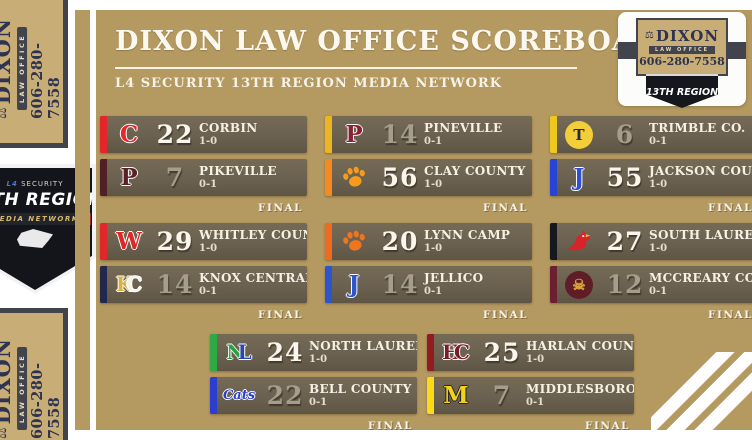 This screenshot has width=752, height=440. What do you see at coordinates (398, 41) in the screenshot?
I see `page-title: DIXON LAW OFFICE SCOREBOARD` at bounding box center [398, 41].